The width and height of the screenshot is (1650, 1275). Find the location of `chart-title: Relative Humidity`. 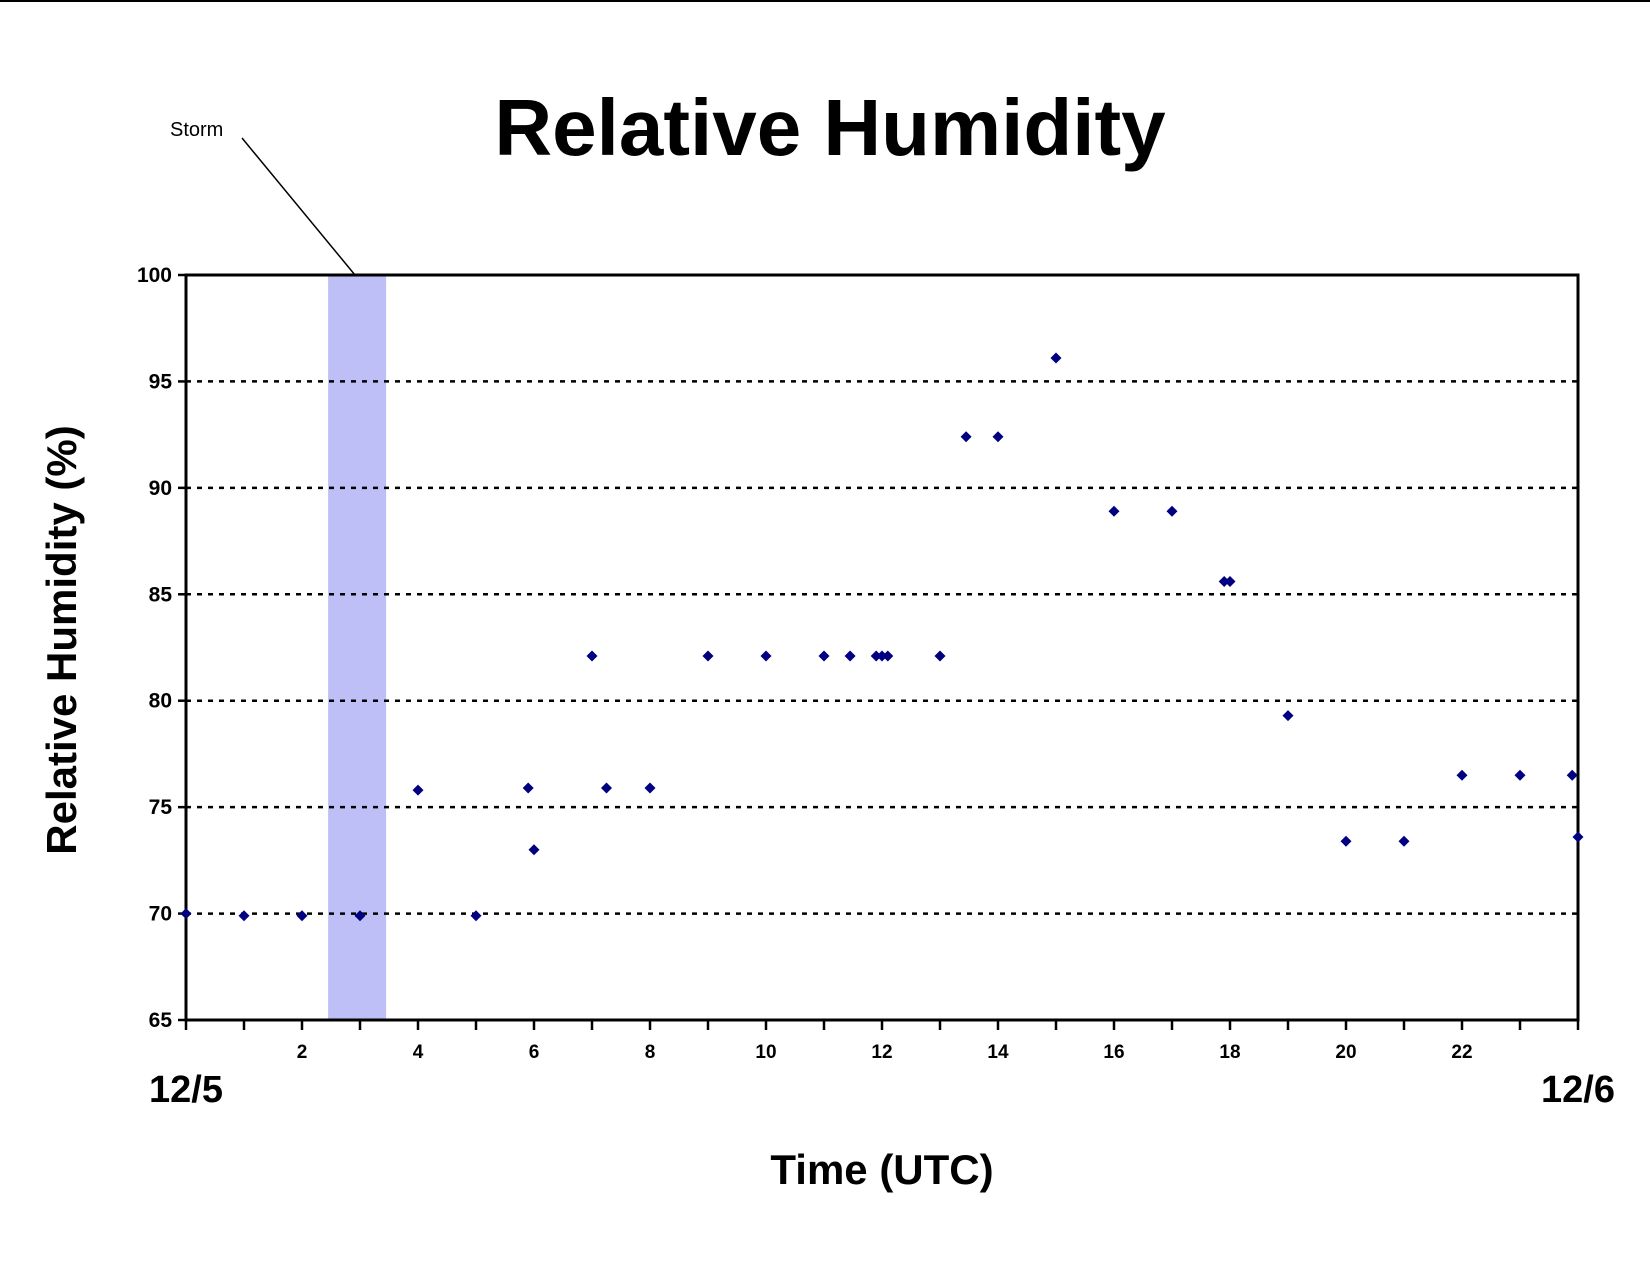

chart-title: Relative Humidity is located at coordinates (830, 127).